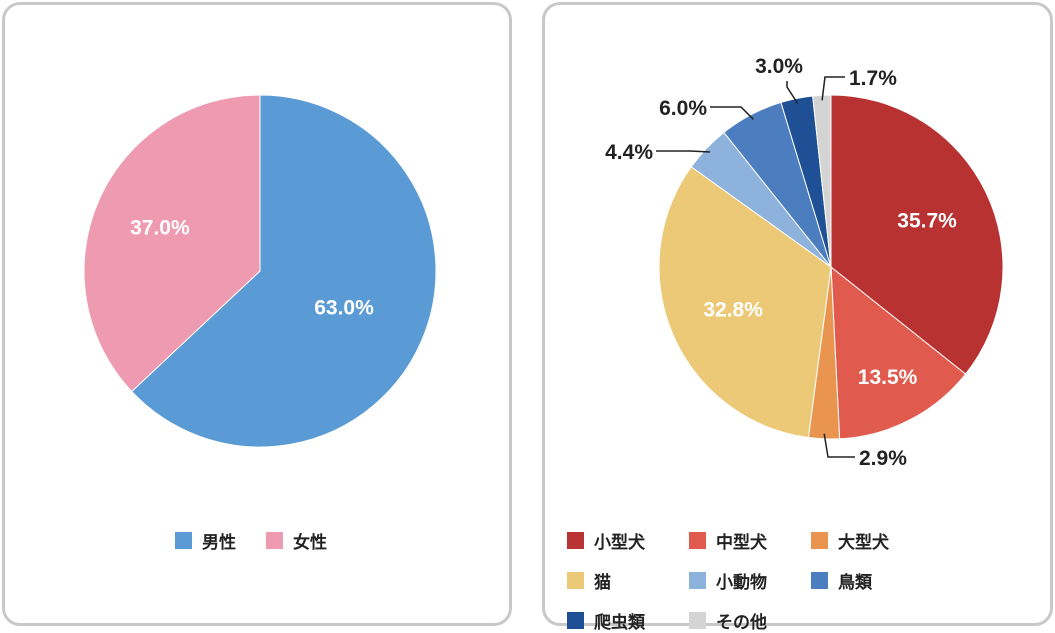 Image resolution: width=1055 pixels, height=633 pixels. Describe the element at coordinates (733, 309) in the screenshot. I see `data-label-slice-4: 32.8%` at that location.